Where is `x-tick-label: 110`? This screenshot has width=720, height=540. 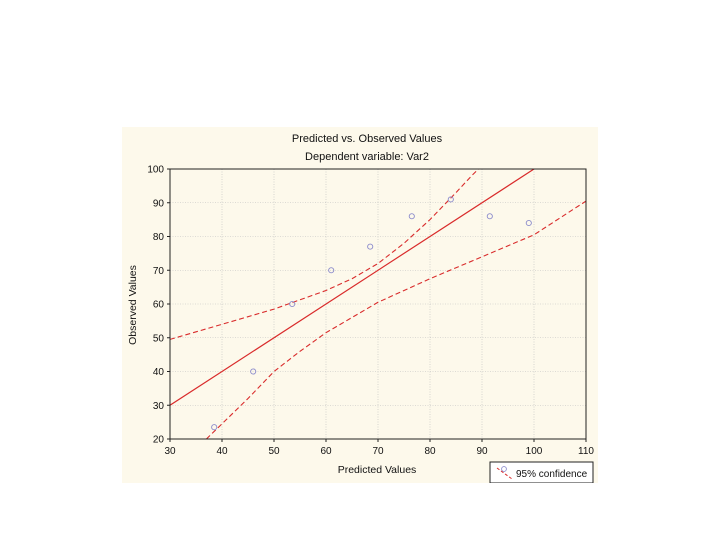
x-tick-label: 110 is located at coordinates (586, 451).